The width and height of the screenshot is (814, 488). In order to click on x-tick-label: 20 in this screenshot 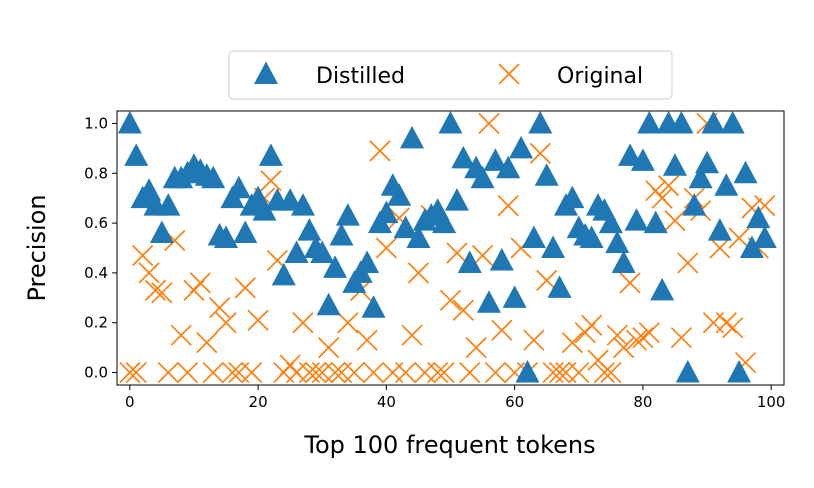, I will do `click(258, 402)`.